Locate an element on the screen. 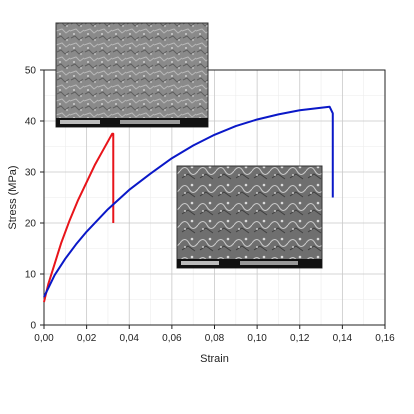  y-tick-label: 20 is located at coordinates (31, 224).